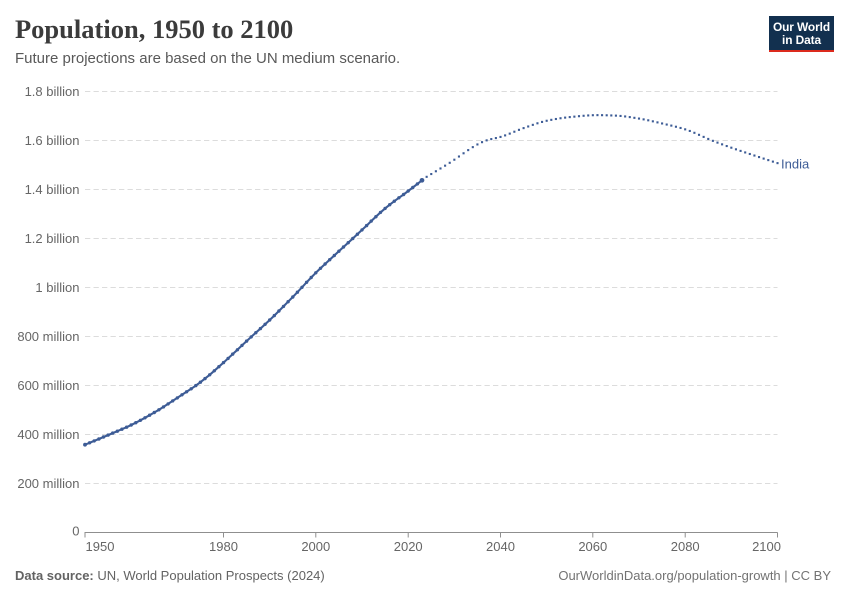 The width and height of the screenshot is (850, 600). What do you see at coordinates (766, 546) in the screenshot?
I see `svg-text: 2100` at bounding box center [766, 546].